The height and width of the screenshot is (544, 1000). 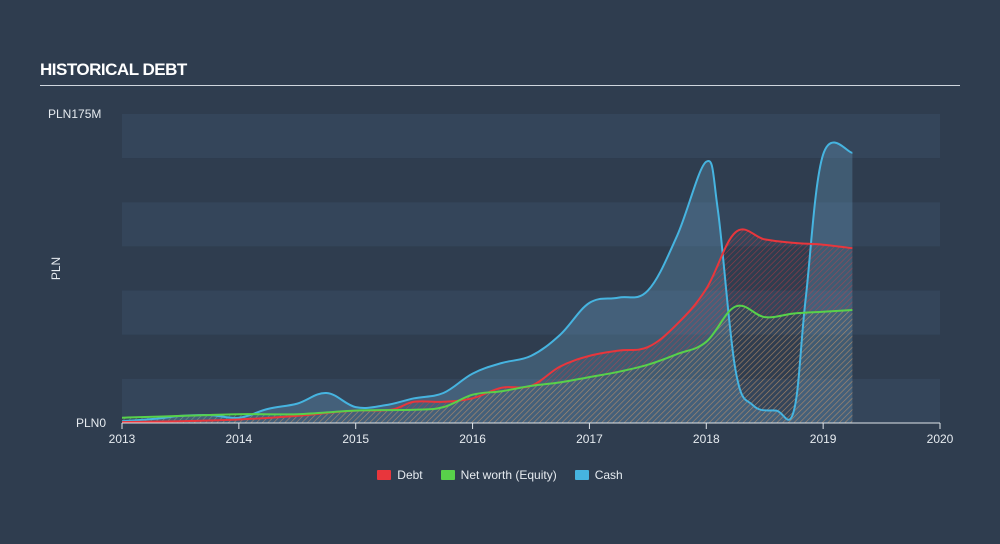 What do you see at coordinates (74, 114) in the screenshot?
I see `y-tick-label-max: PLN175M` at bounding box center [74, 114].